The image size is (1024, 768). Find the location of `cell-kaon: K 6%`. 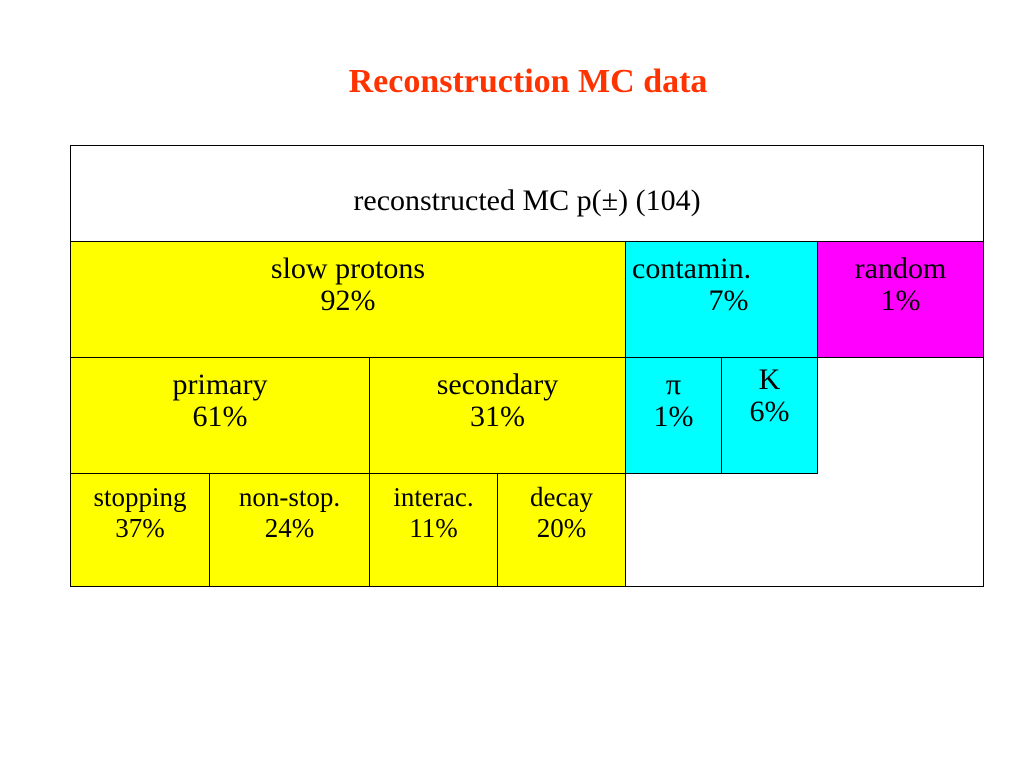

cell-kaon: K 6% is located at coordinates (769, 415).